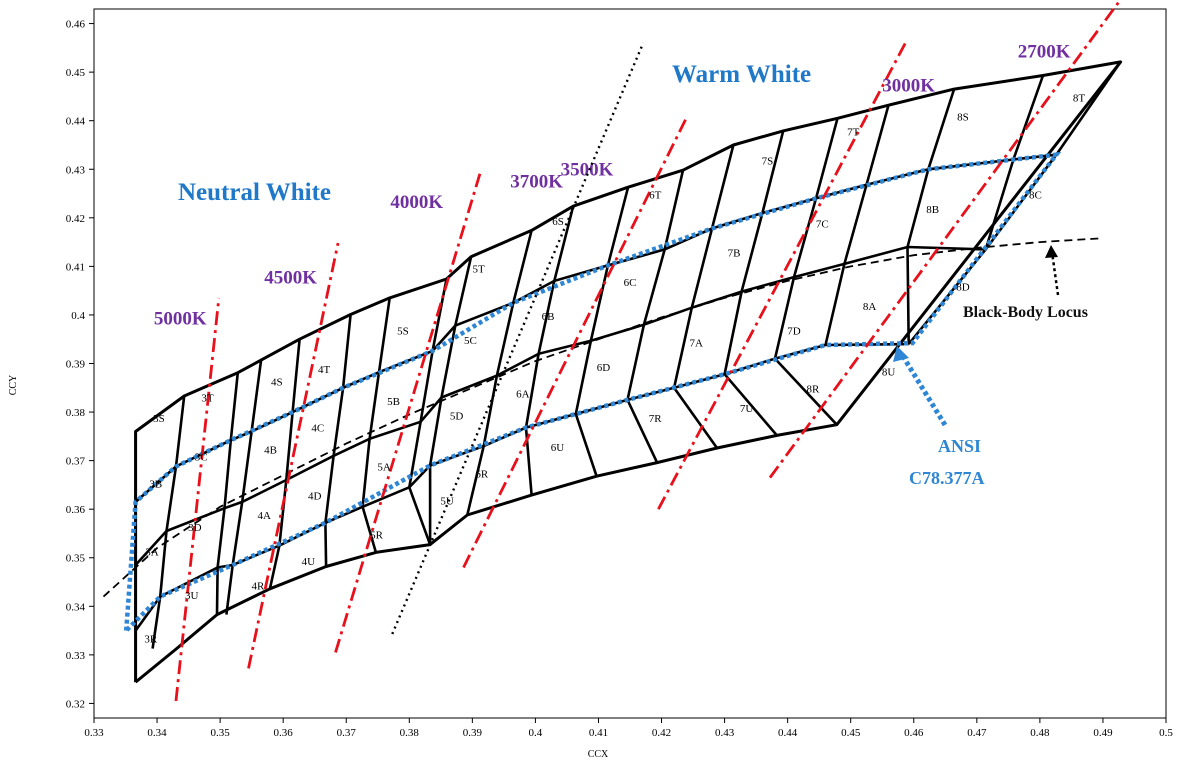 This screenshot has width=1189, height=764. What do you see at coordinates (1044, 52) in the screenshot?
I see `cct-label: 2700K` at bounding box center [1044, 52].